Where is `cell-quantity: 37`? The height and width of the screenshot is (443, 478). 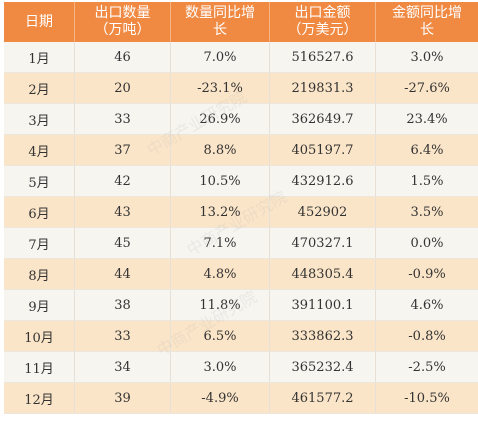
cell-quantity: 37 is located at coordinates (122, 150).